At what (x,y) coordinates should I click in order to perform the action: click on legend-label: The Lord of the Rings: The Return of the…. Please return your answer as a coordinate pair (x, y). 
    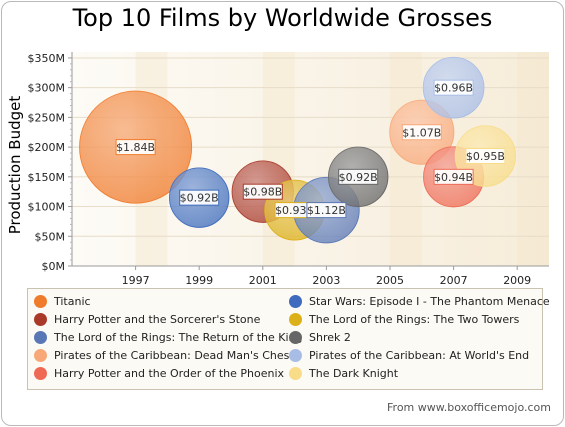
    Looking at the image, I should click on (178, 337).